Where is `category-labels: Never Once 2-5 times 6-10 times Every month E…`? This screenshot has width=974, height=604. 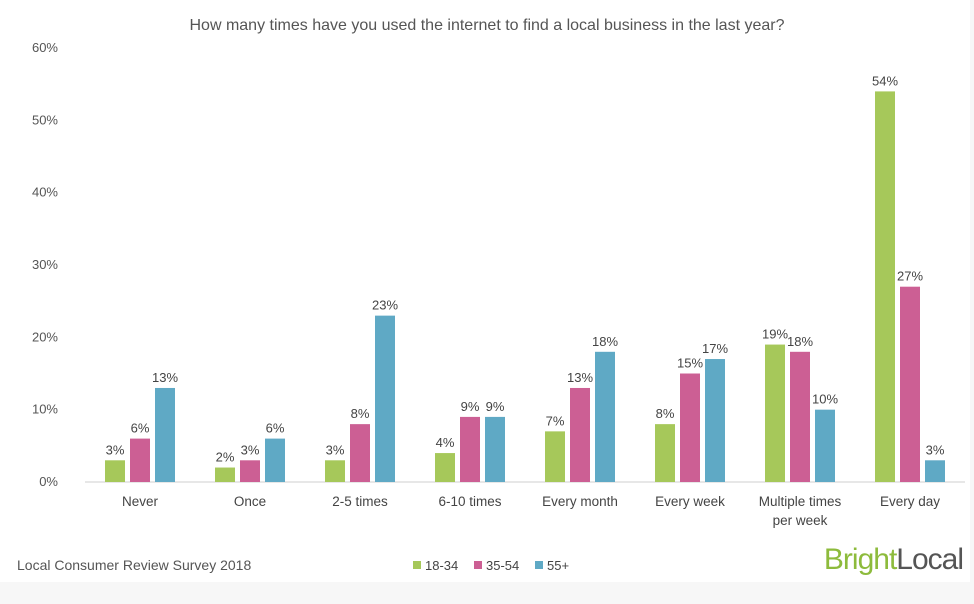
category-labels: Never Once 2-5 times 6-10 times Every month E… is located at coordinates (531, 511).